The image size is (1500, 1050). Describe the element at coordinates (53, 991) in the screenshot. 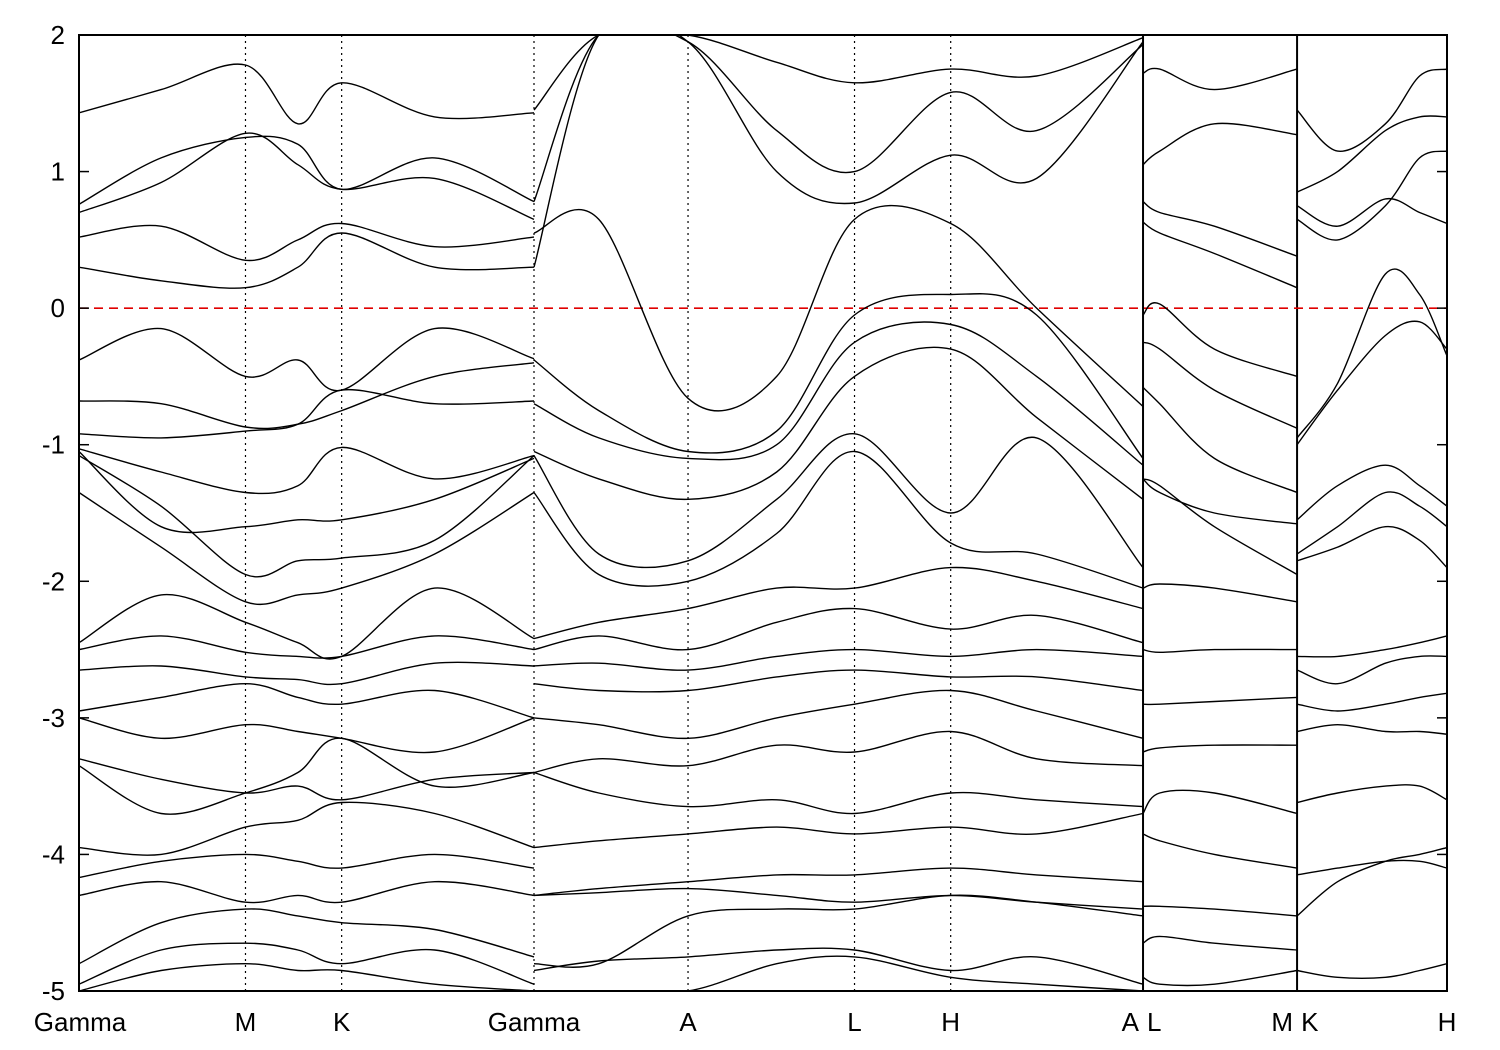

I see `y-tick-label: -5` at that location.